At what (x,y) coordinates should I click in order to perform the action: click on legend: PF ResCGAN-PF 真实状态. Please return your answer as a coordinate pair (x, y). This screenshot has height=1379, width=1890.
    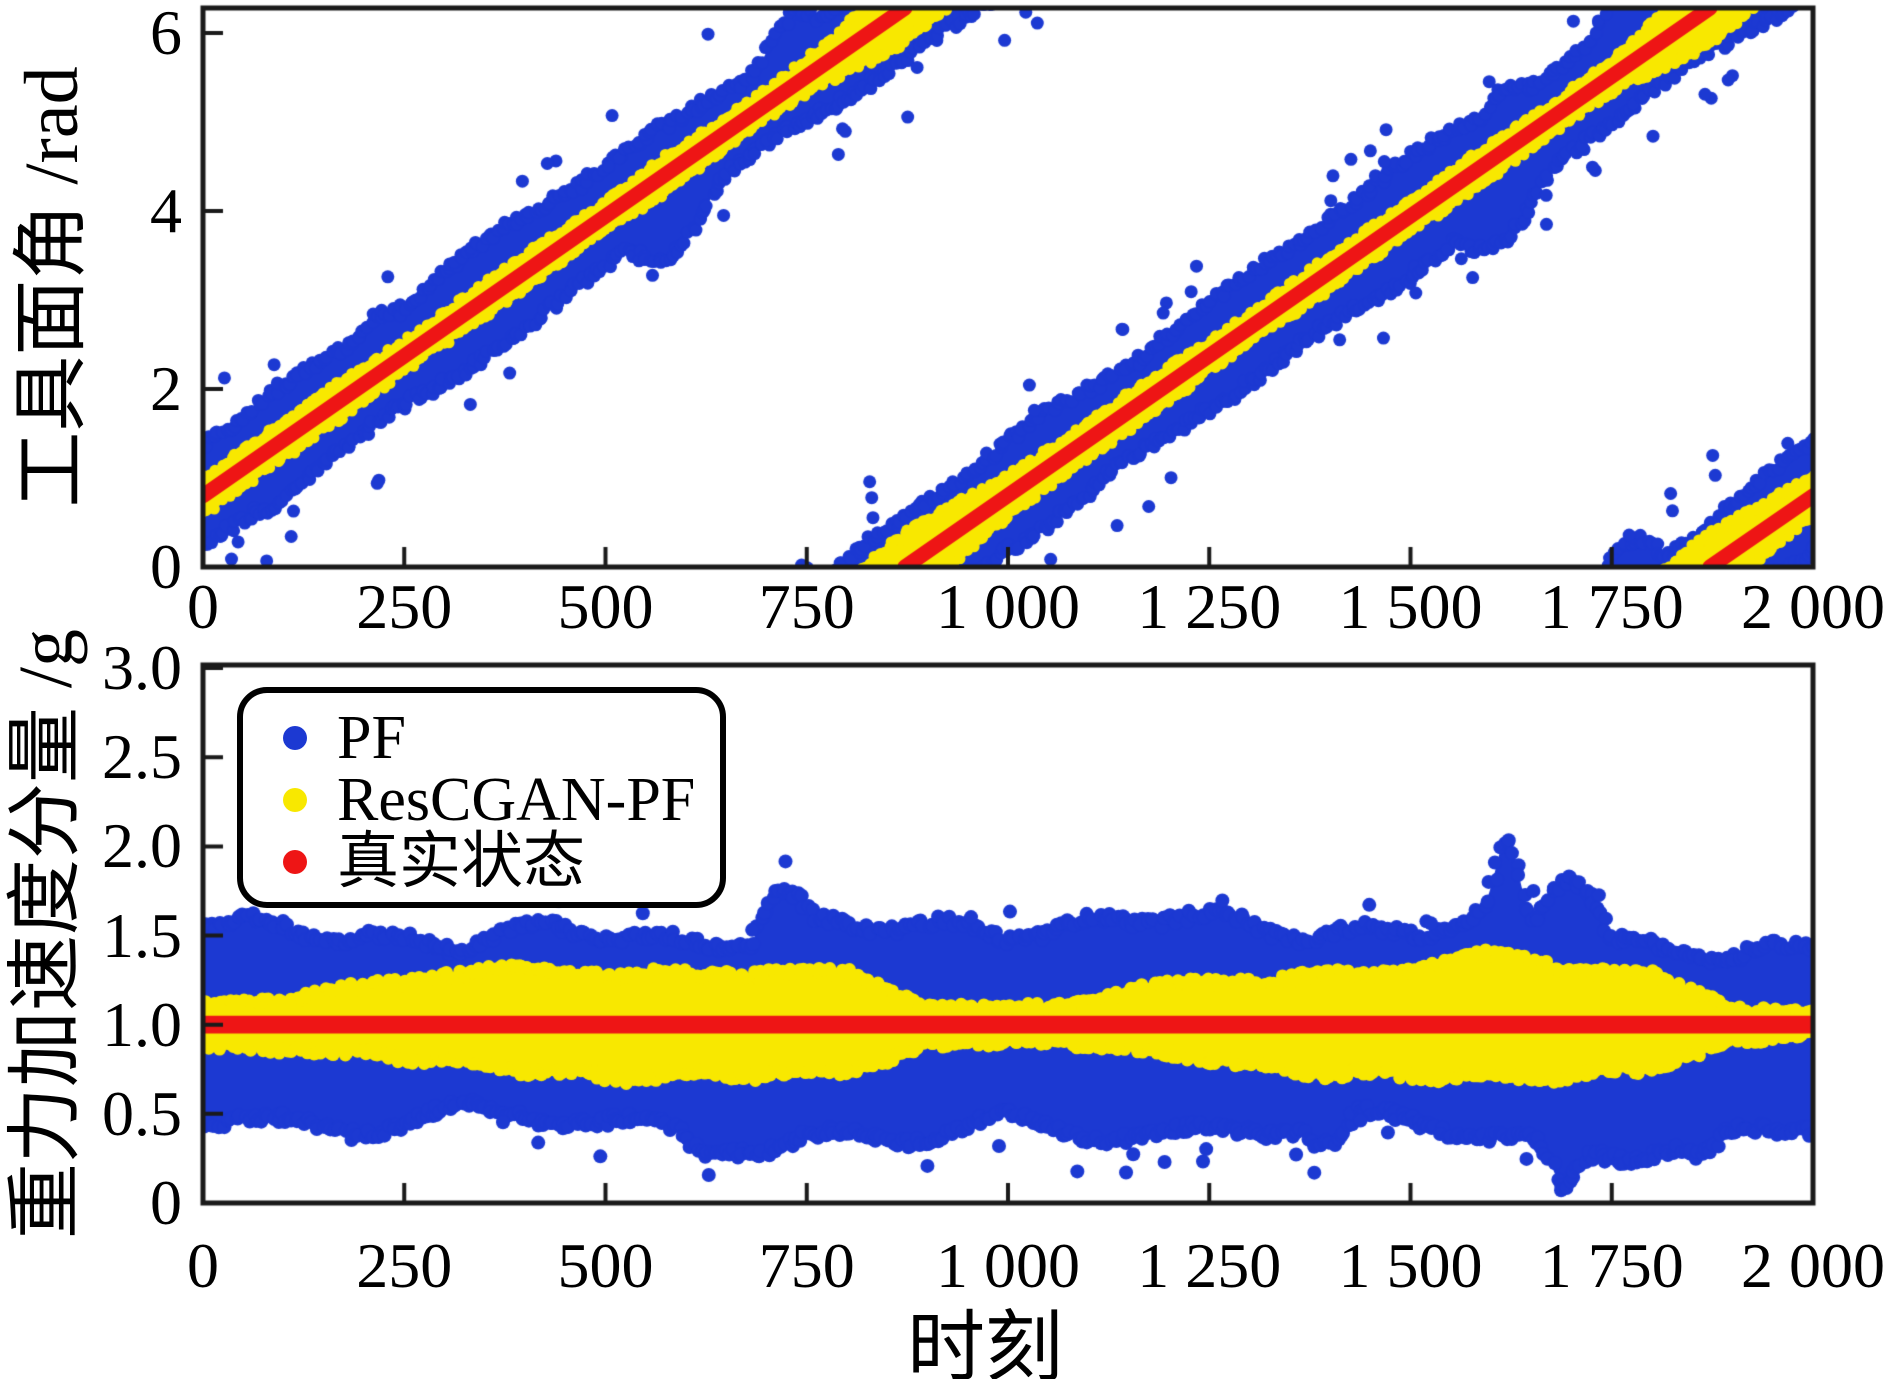
    Looking at the image, I should click on (481, 797).